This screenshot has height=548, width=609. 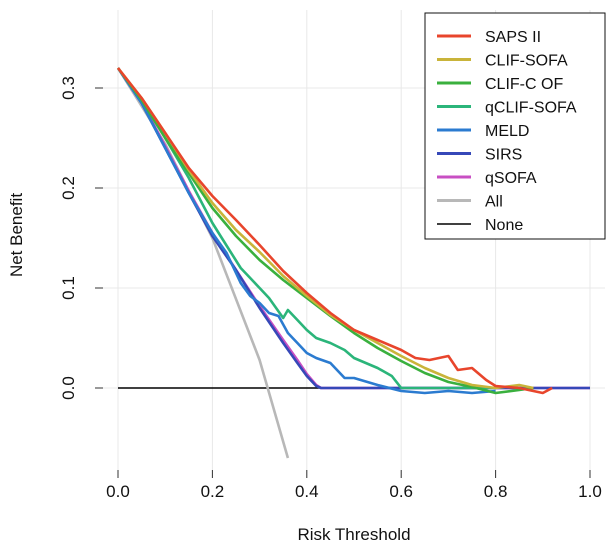 I want to click on legend-label-saps-ii: SAPS II, so click(x=513, y=37).